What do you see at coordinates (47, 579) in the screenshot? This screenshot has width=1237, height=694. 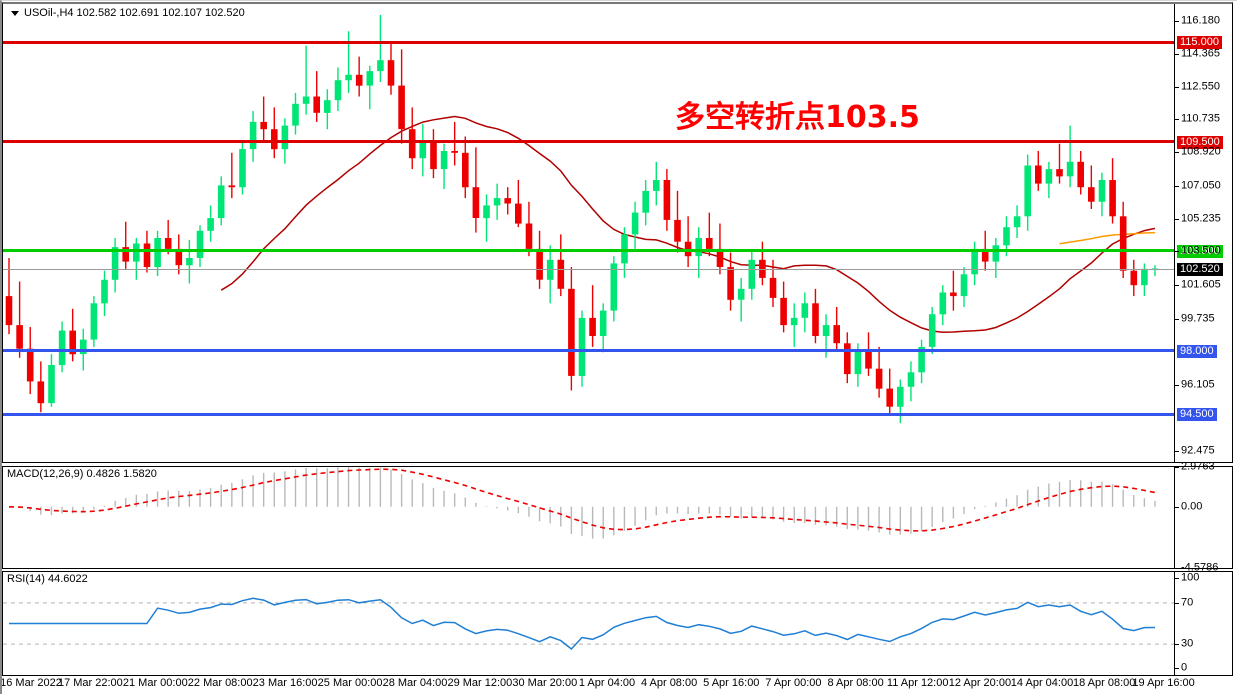 I see `rsi-title: RSI(14) 44.6022` at bounding box center [47, 579].